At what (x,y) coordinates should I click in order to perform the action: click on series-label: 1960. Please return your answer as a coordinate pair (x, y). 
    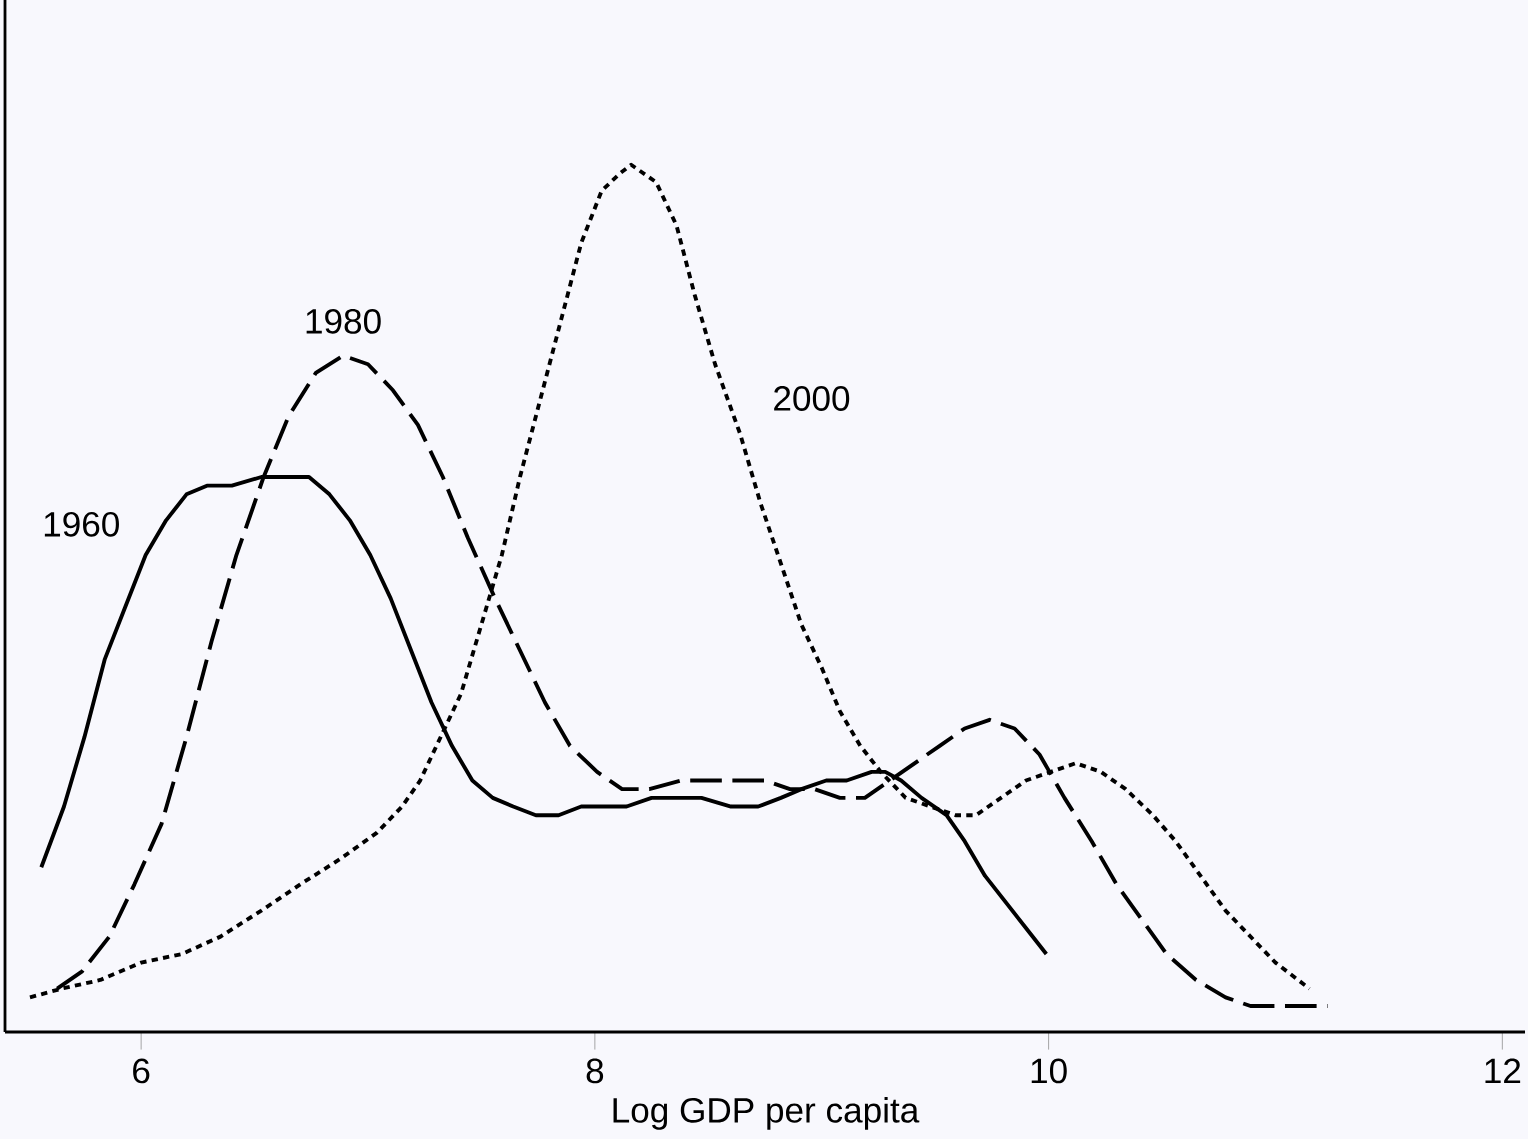
    Looking at the image, I should click on (81, 524).